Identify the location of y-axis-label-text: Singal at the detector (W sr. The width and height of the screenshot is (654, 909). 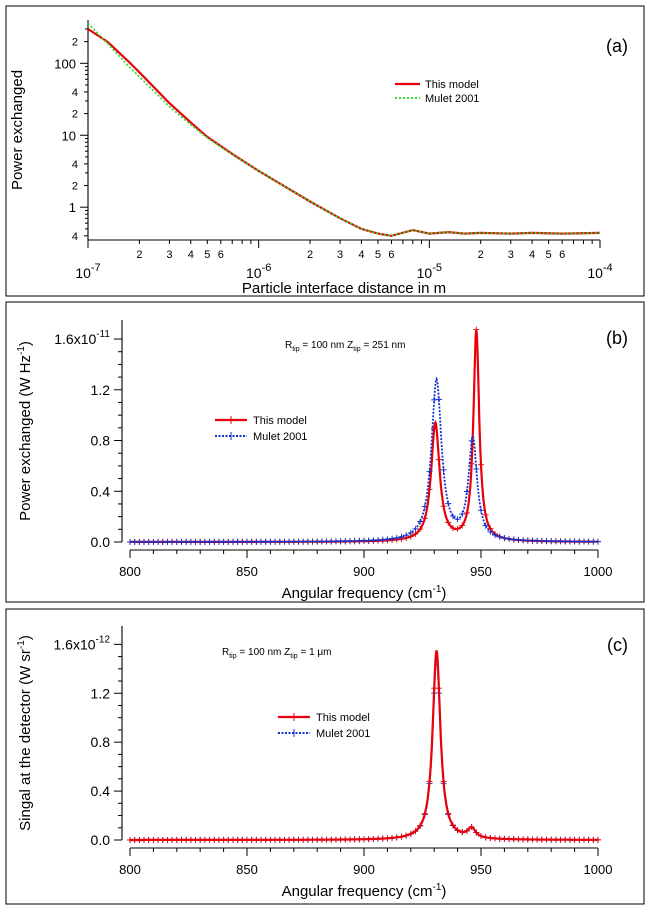
(25, 740).